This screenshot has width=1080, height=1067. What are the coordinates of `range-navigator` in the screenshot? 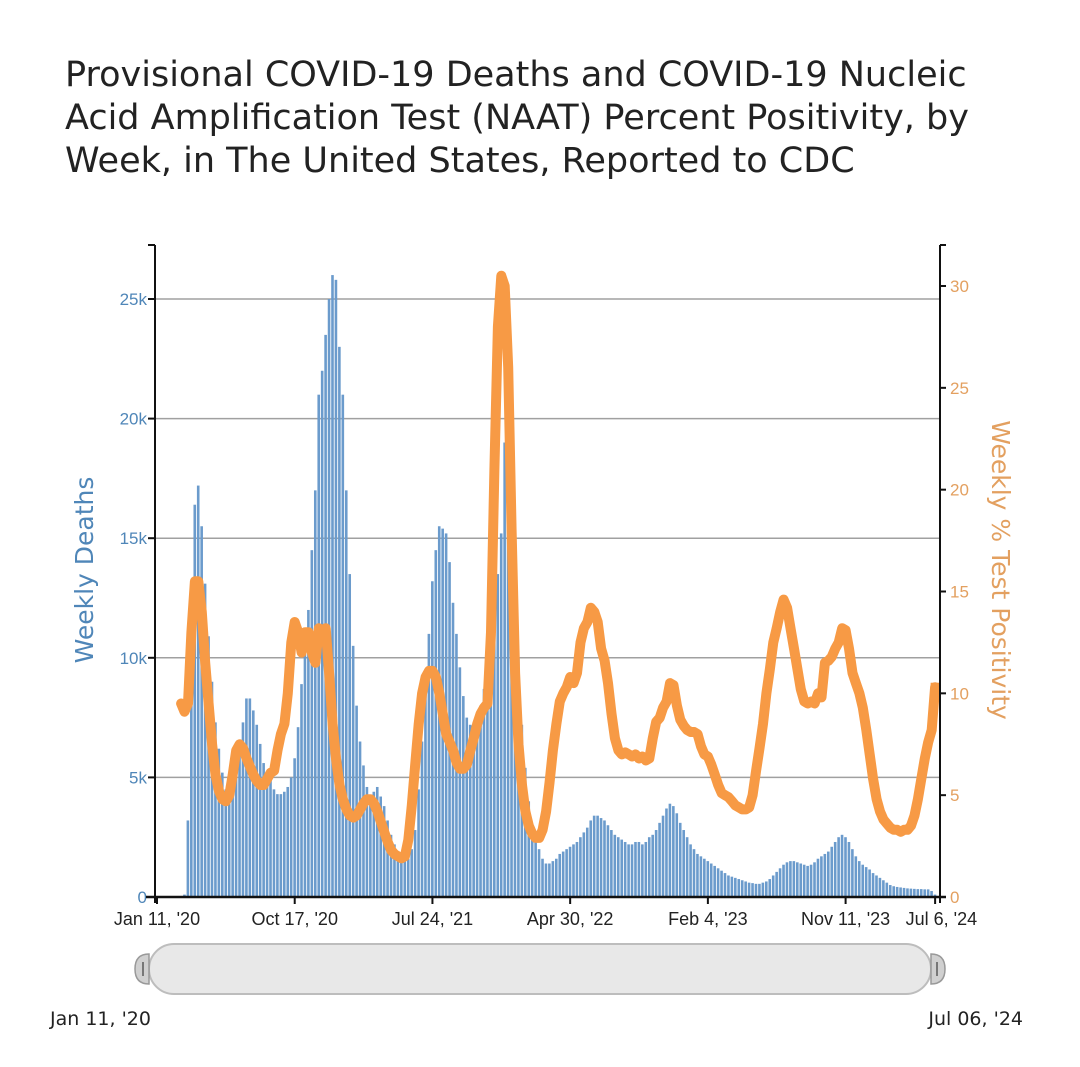 It's located at (540, 969).